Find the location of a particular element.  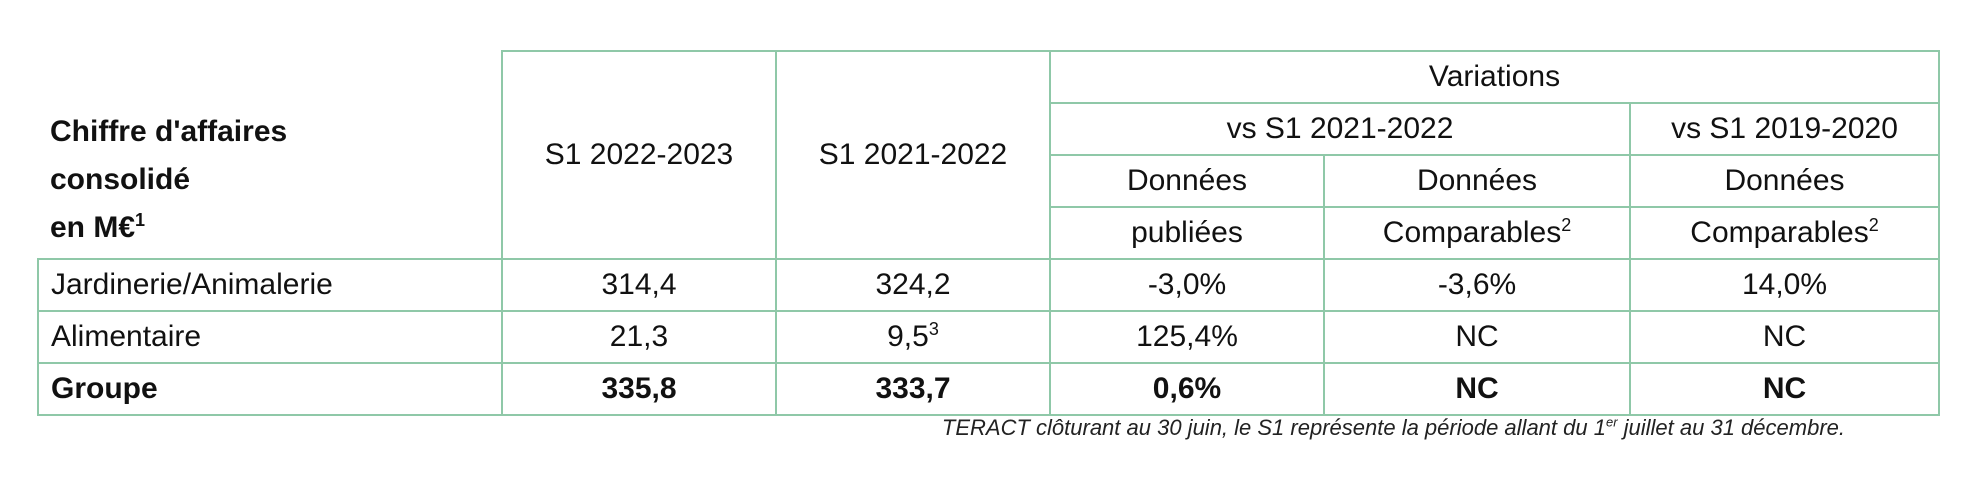

cell-s1-2021-2022: 333,7 is located at coordinates (913, 389).